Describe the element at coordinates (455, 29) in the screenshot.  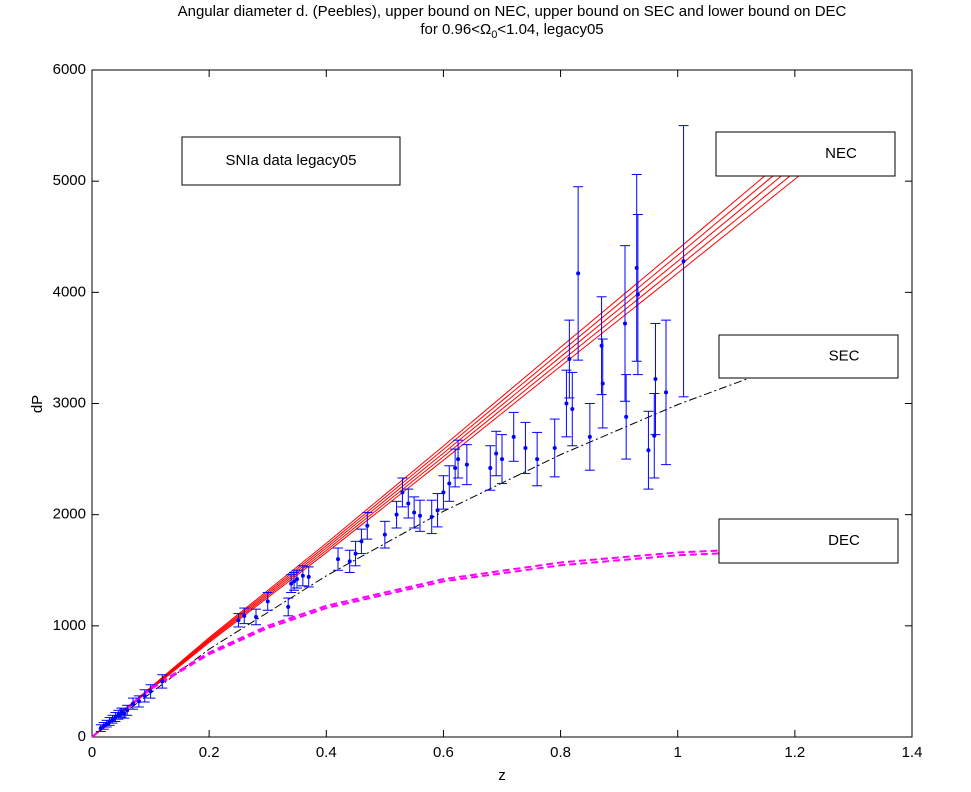
I see `subtitle-part: for 0.96<Ω` at that location.